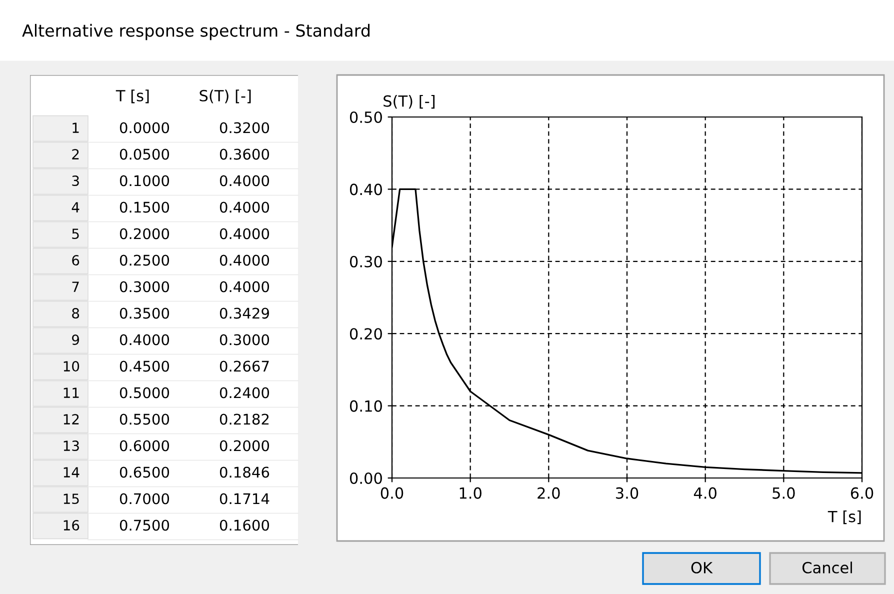  Describe the element at coordinates (783, 493) in the screenshot. I see `x-tick-label: 5.0` at that location.